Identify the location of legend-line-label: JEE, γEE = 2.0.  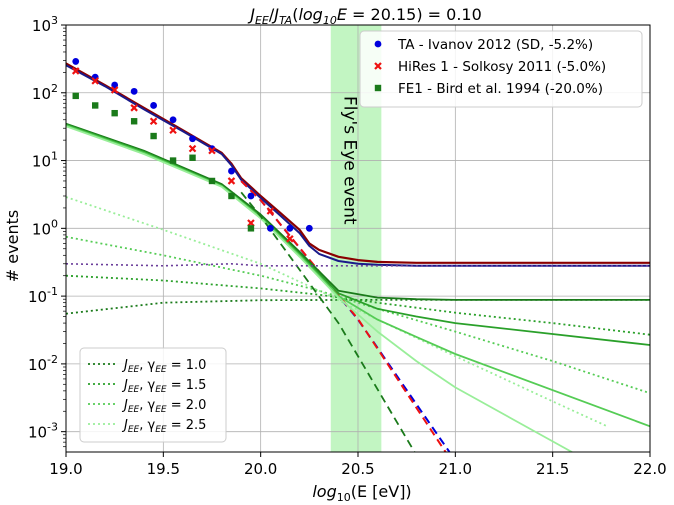
(163, 406).